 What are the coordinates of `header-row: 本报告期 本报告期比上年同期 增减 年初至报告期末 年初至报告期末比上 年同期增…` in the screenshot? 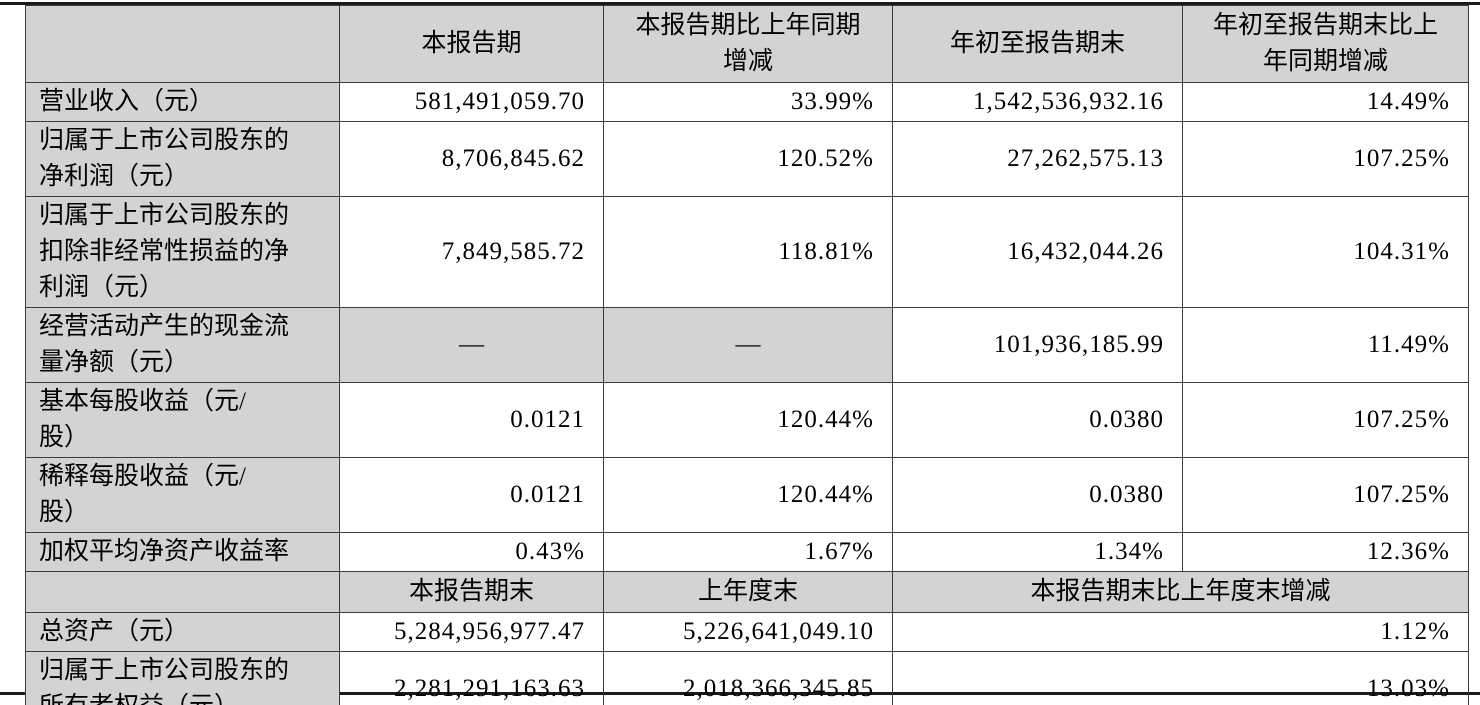 It's located at (747, 44).